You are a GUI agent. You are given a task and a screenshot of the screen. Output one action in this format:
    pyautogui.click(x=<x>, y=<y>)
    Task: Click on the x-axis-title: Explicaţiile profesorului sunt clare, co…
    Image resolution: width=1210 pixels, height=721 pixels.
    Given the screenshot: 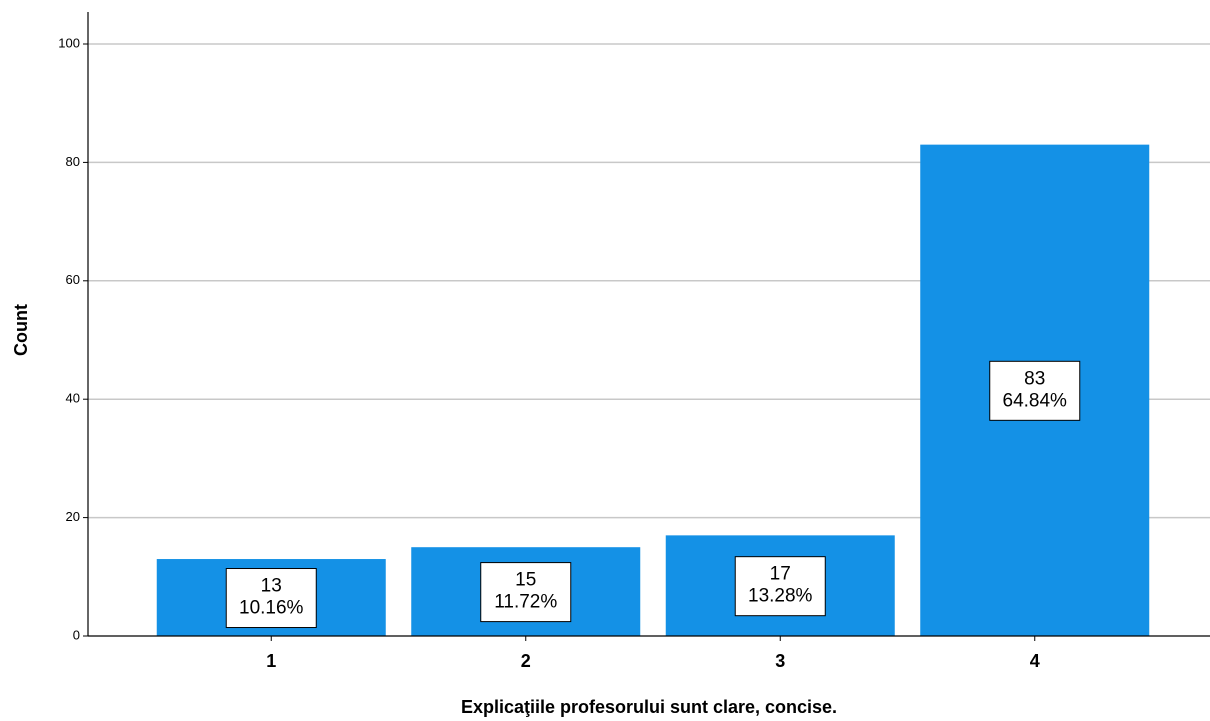 What is the action you would take?
    pyautogui.click(x=649, y=707)
    